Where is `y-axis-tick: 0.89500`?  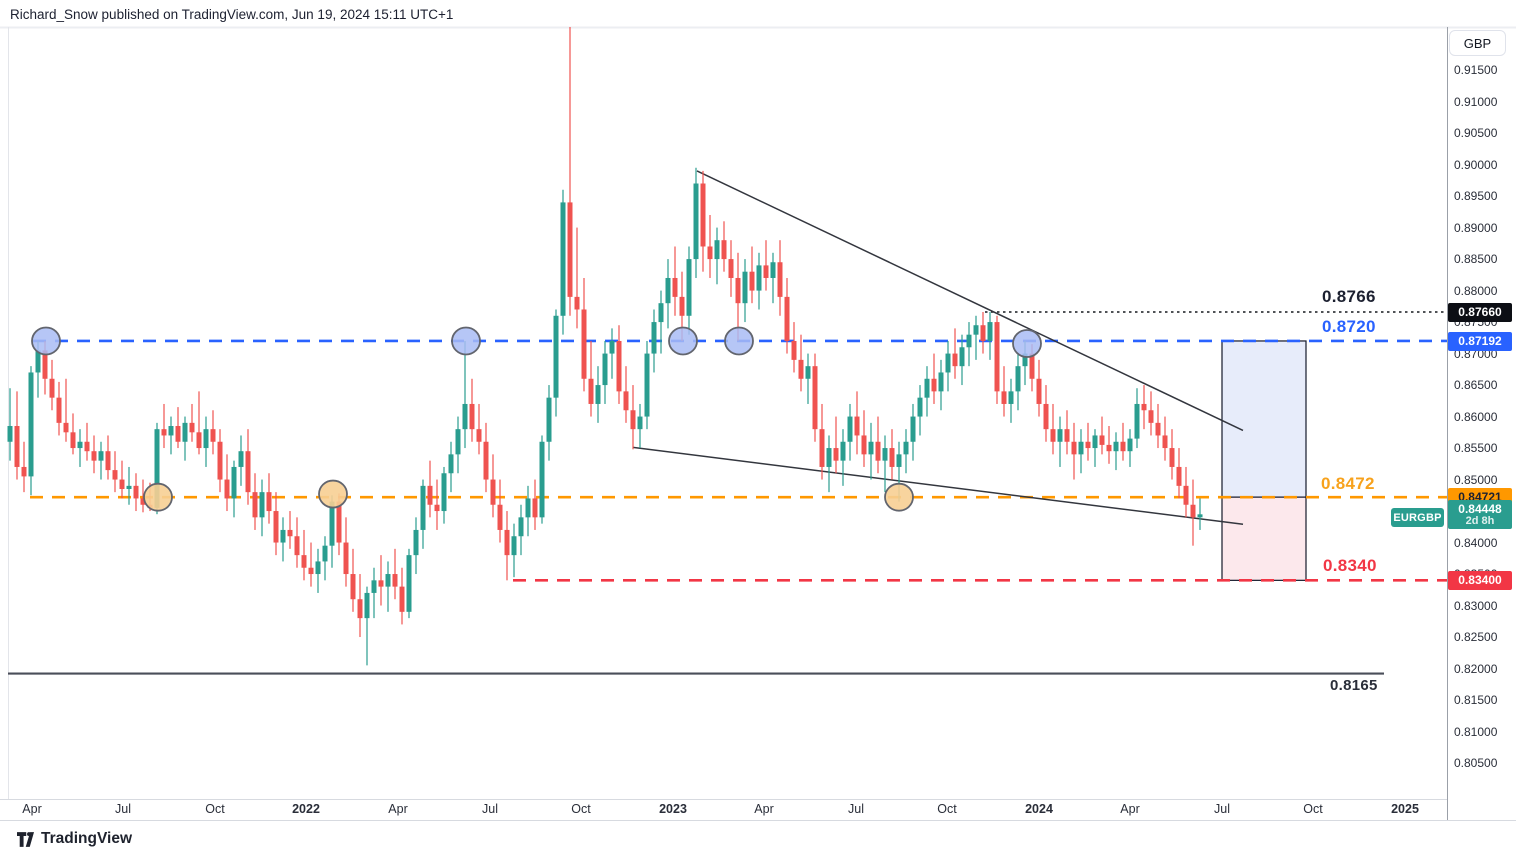
y-axis-tick: 0.89500 is located at coordinates (1476, 196).